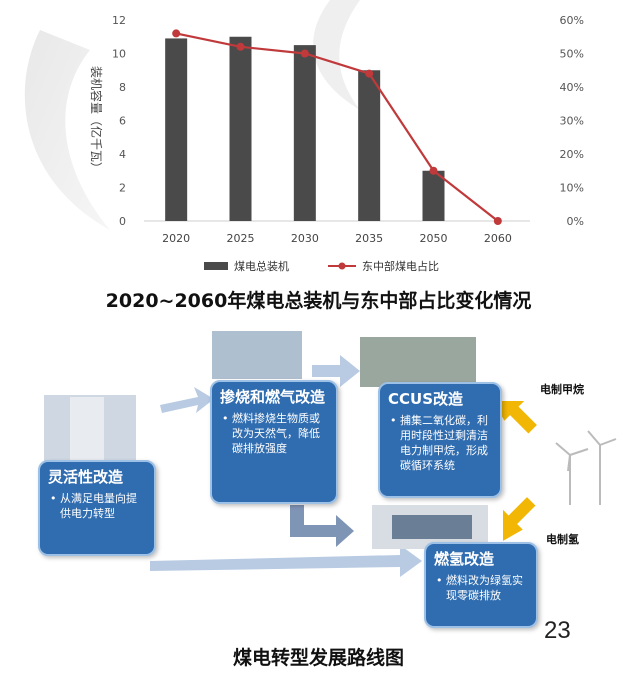 The width and height of the screenshot is (637, 673). I want to click on y-tick-label: 6, so click(122, 121).